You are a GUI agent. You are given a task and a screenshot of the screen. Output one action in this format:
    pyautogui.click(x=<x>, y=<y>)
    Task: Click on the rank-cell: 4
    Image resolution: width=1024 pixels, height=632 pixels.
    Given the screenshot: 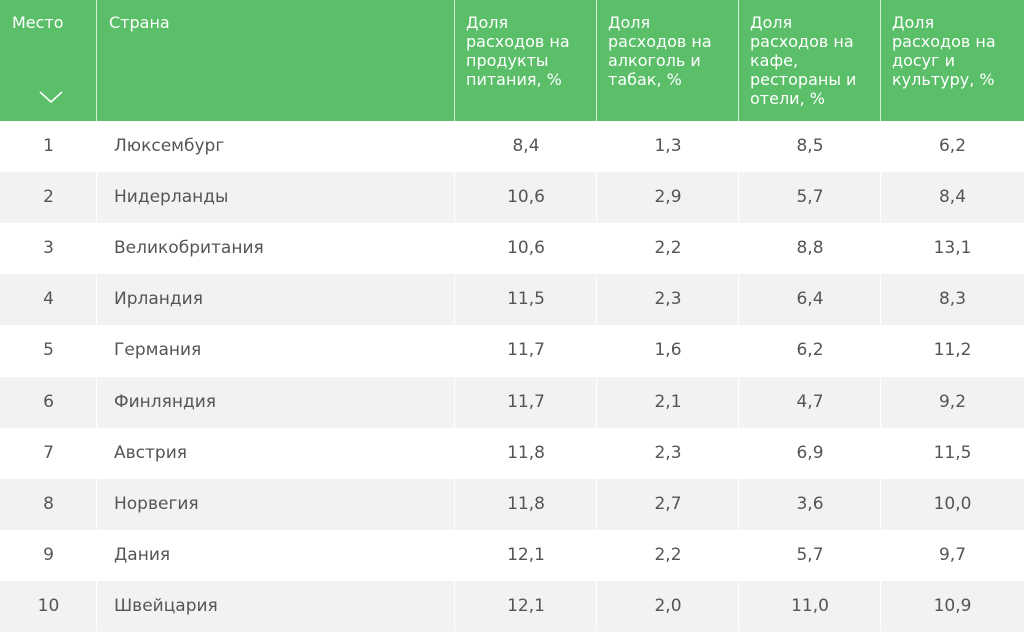 What is the action you would take?
    pyautogui.click(x=48, y=299)
    